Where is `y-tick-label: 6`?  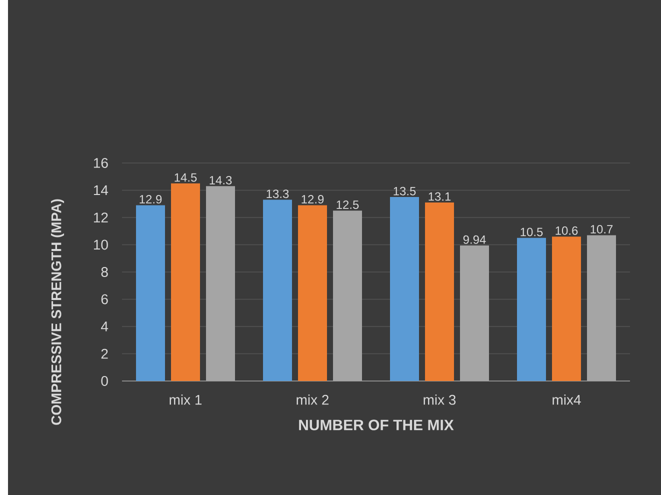 y-tick-label: 6 is located at coordinates (104, 299).